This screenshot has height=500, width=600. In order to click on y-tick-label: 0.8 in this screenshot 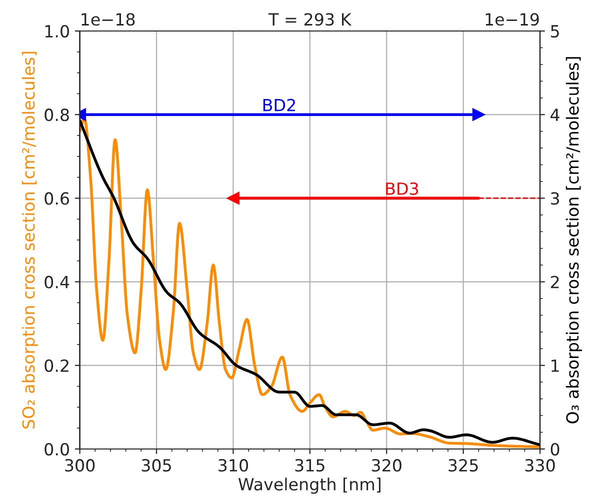, I will do `click(56, 115)`.